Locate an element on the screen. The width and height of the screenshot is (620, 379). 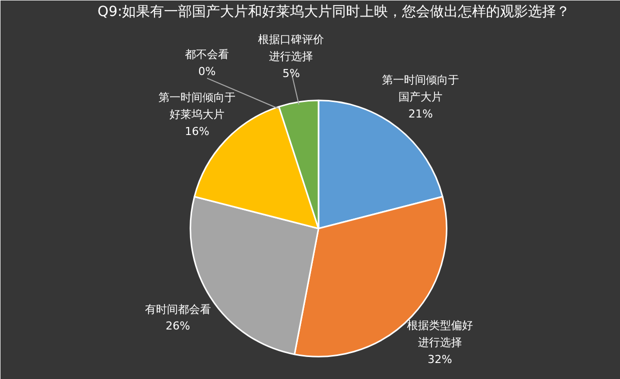
data-label: 16% is located at coordinates (197, 131).